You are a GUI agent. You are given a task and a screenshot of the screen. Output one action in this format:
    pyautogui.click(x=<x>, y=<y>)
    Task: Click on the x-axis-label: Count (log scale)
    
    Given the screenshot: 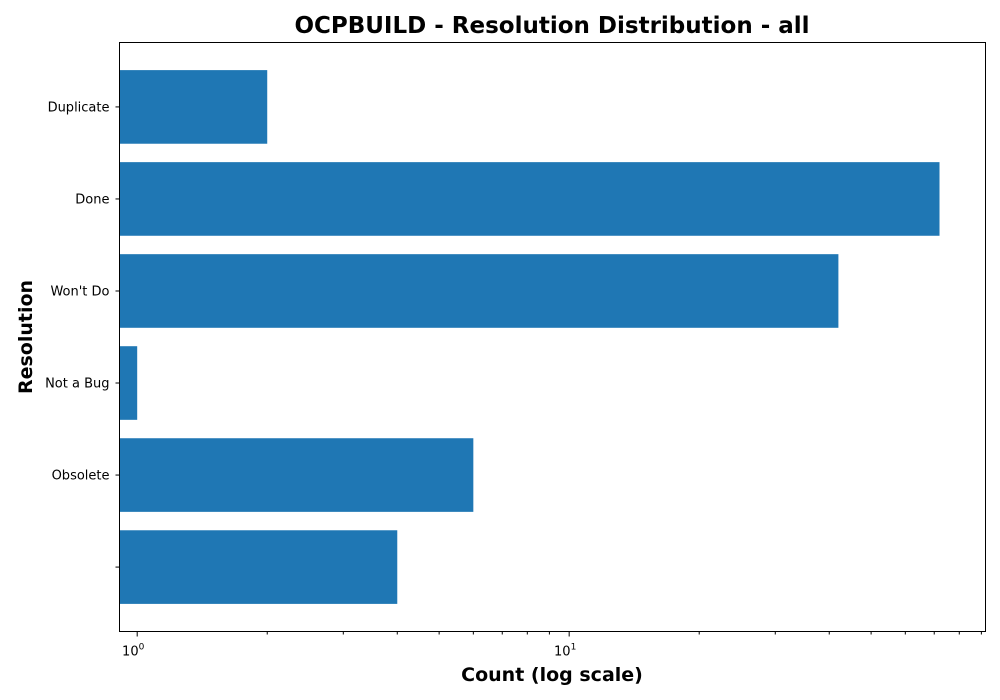 What is the action you would take?
    pyautogui.click(x=552, y=675)
    